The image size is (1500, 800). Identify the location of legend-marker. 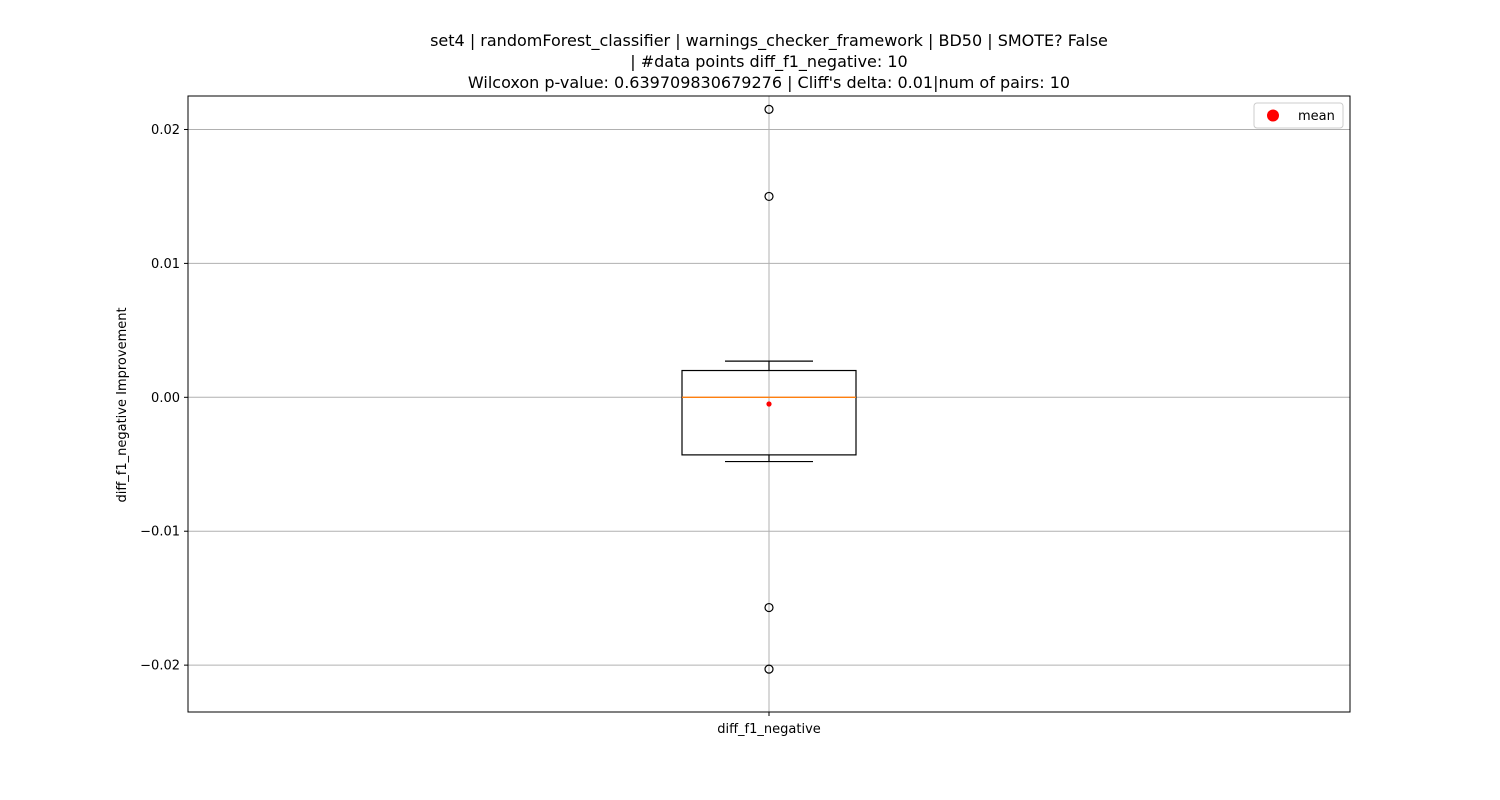
(1273, 115).